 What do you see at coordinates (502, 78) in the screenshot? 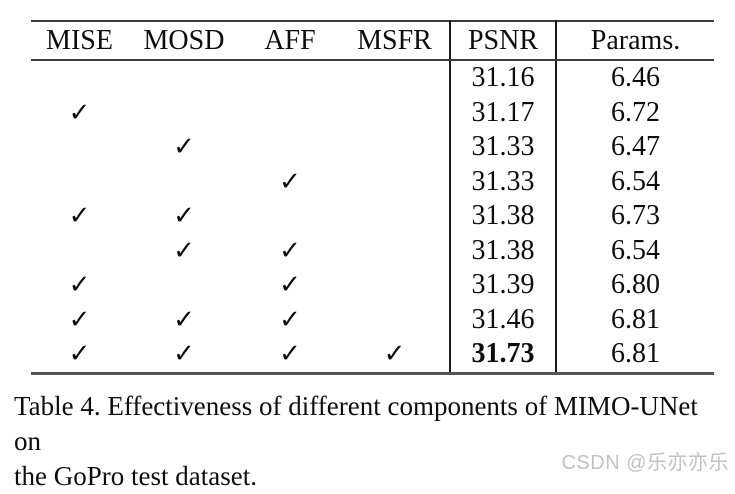
I see `psnr-value: 31.16` at bounding box center [502, 78].